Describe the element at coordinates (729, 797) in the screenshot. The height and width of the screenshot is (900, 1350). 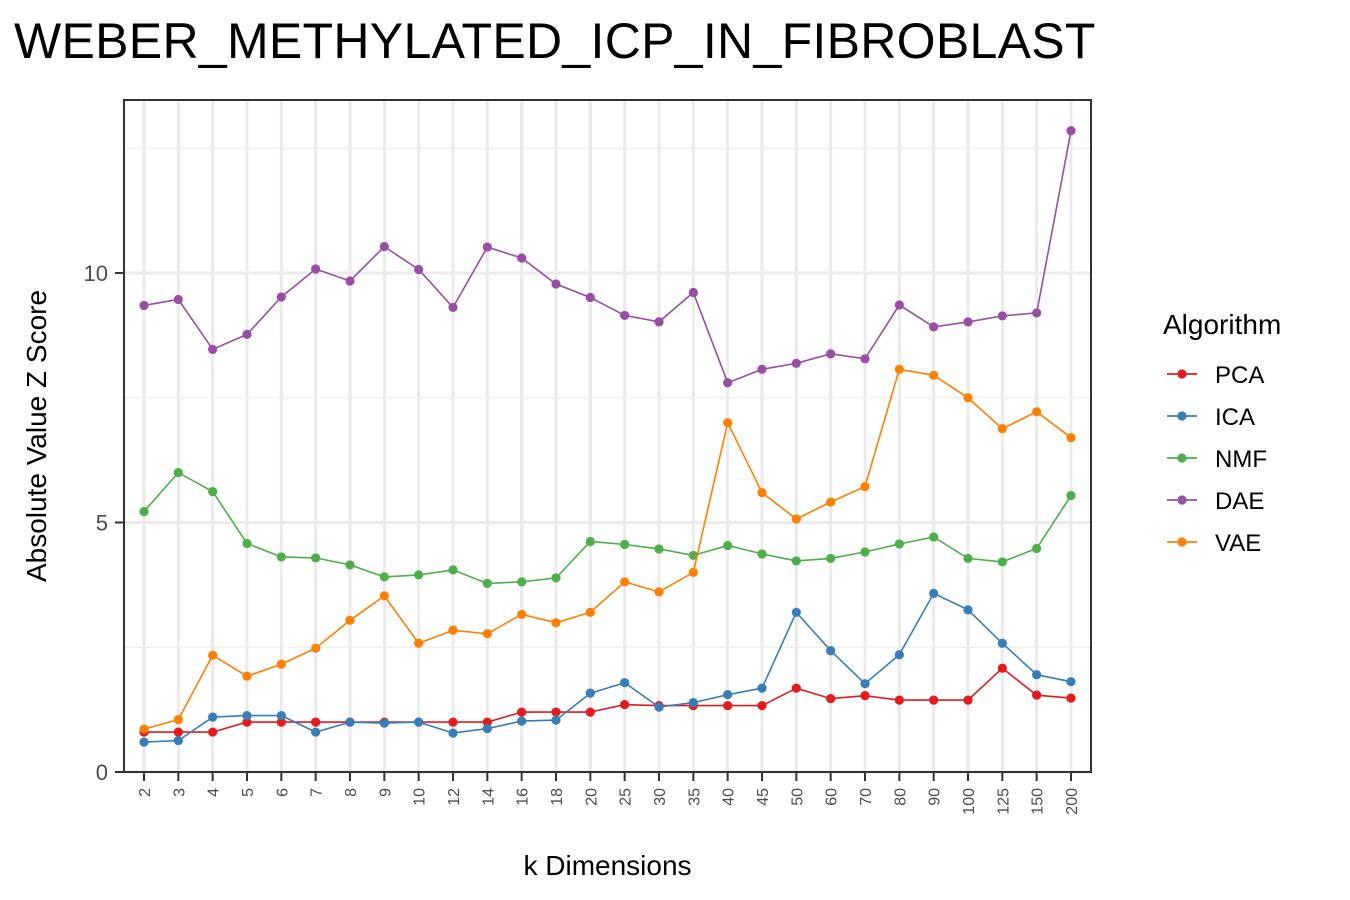
I see `x-tick-label: 40` at that location.